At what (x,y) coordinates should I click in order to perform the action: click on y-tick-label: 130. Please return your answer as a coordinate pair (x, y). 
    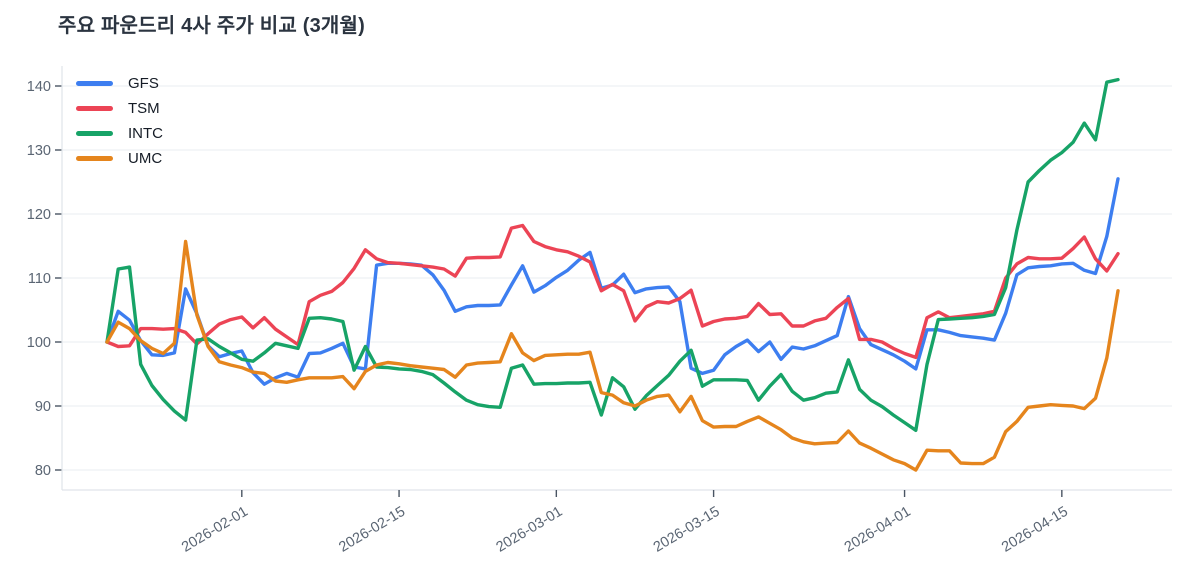
    Looking at the image, I should click on (39, 151).